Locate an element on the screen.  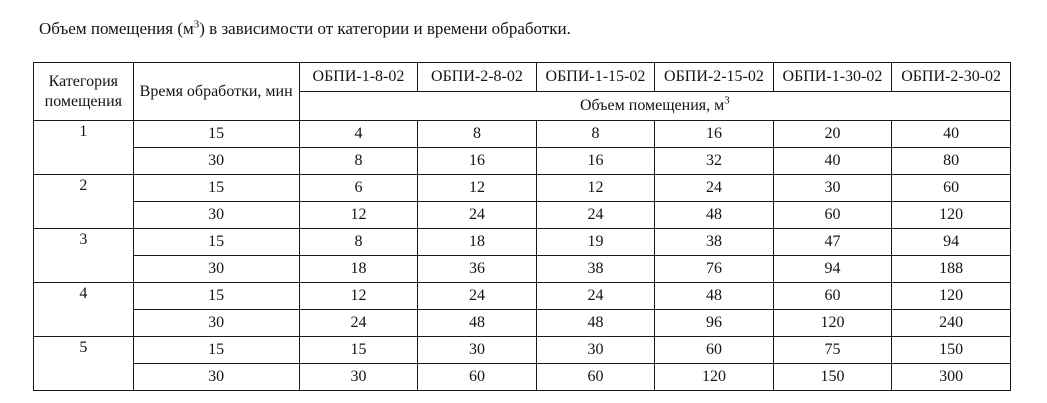
table-row: 30 30 60 60 120 150 300 is located at coordinates (522, 377).